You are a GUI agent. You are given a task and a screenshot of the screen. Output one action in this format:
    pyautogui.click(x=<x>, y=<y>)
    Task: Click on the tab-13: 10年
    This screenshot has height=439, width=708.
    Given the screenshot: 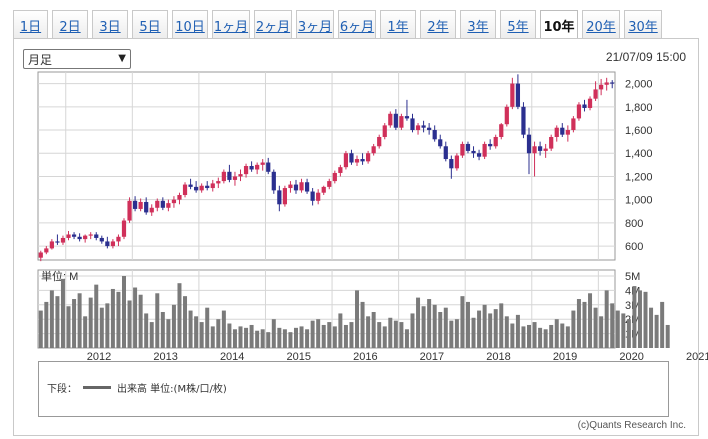 What is the action you would take?
    pyautogui.click(x=559, y=25)
    